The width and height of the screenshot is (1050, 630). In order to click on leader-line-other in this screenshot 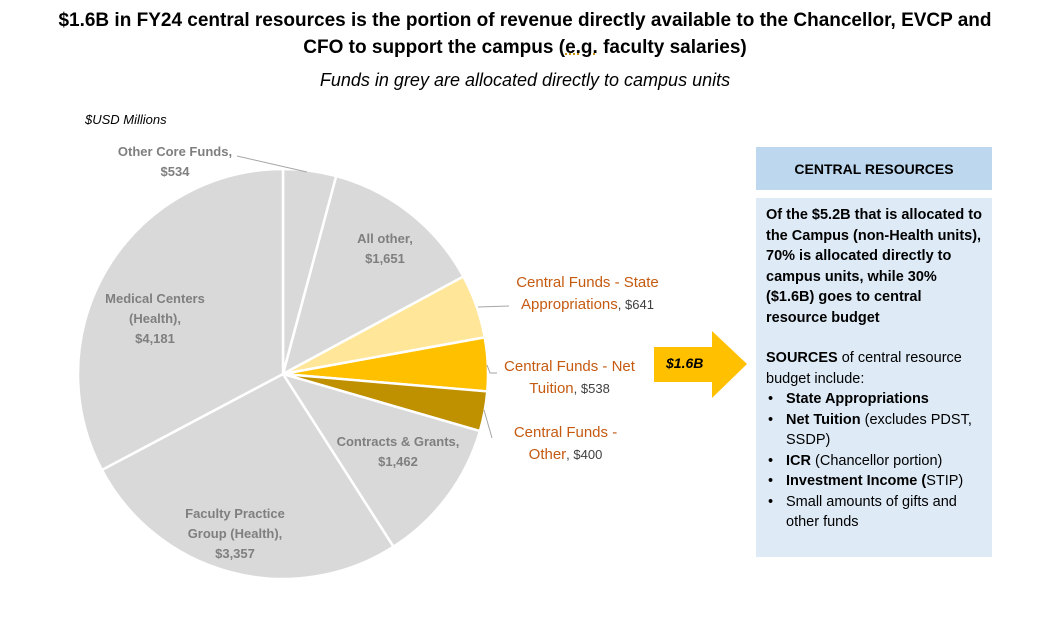, I will do `click(488, 424)`.